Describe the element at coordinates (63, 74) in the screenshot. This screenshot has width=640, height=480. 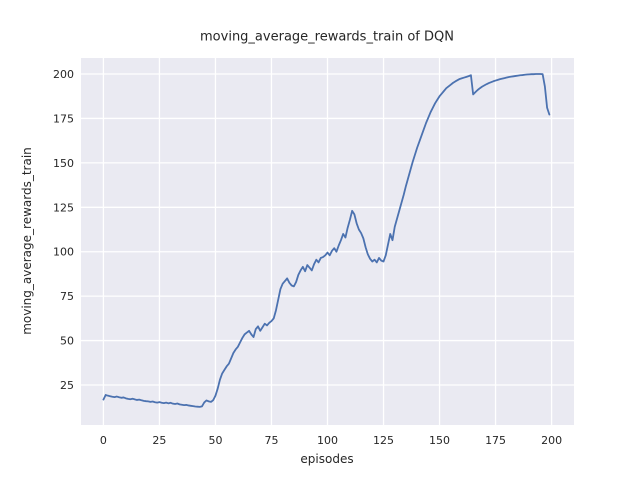
I see `y-tick-label: 200` at that location.